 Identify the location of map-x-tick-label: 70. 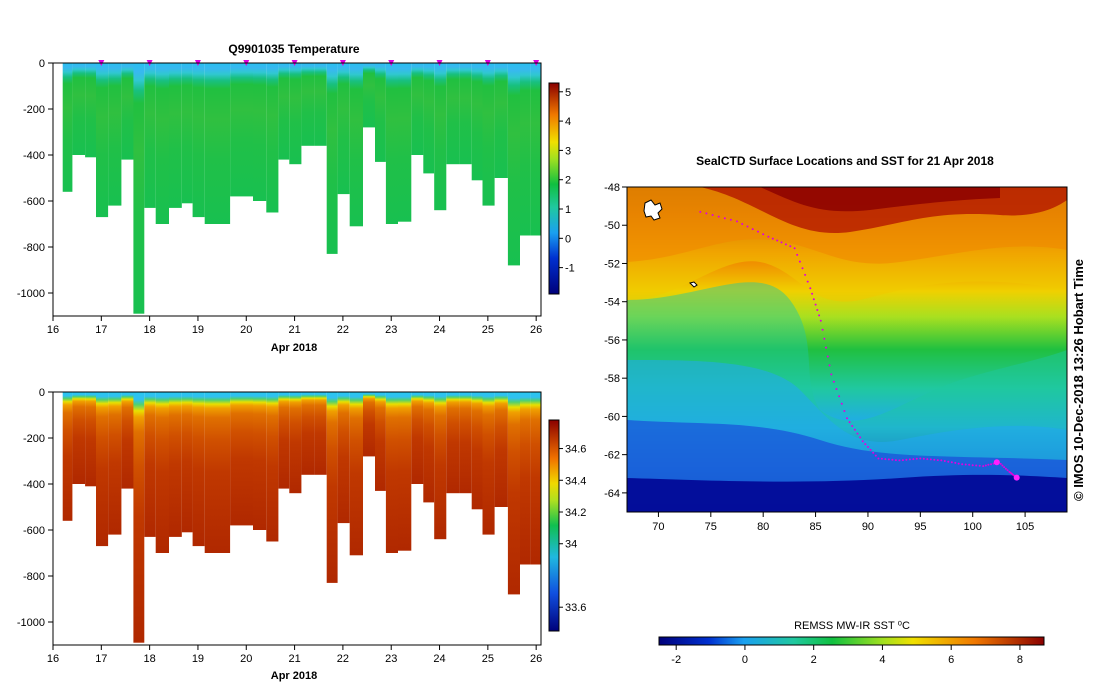
(658, 527).